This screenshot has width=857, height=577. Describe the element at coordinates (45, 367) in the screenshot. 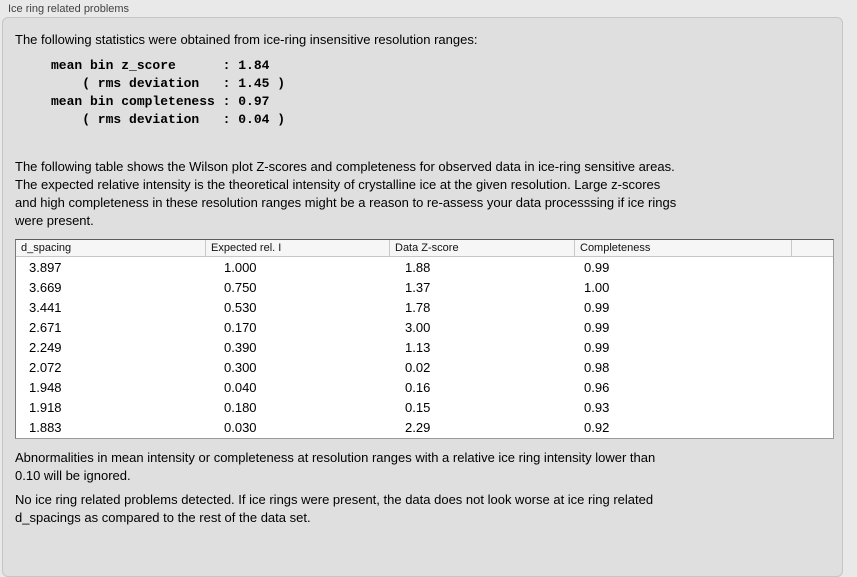

I see `table-cell: 2.072` at that location.